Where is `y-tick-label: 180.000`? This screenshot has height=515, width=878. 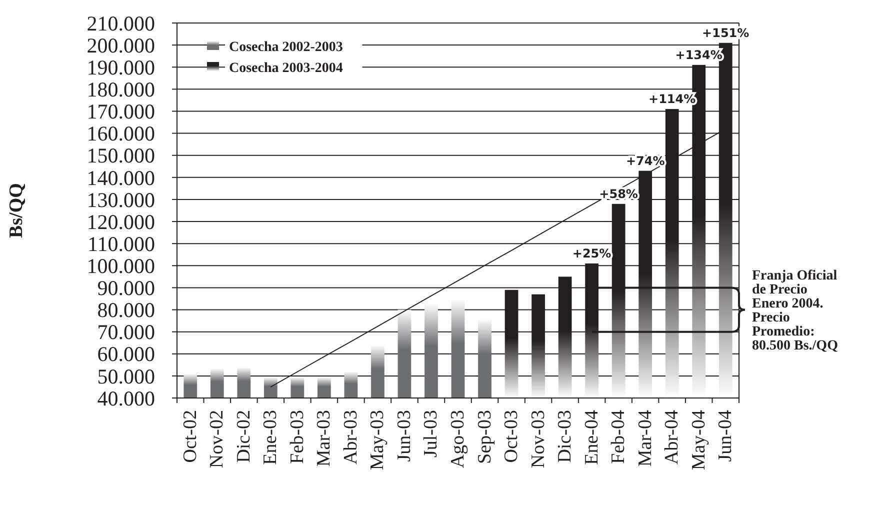
y-tick-label: 180.000 is located at coordinates (120, 90).